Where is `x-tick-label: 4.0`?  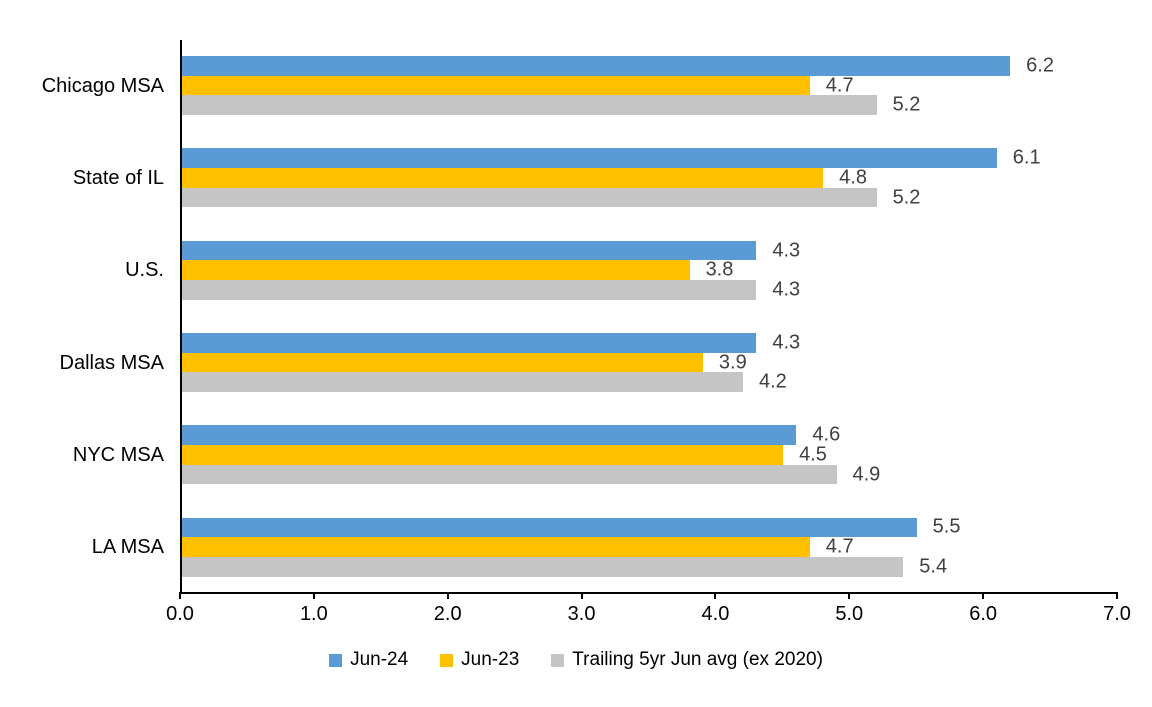
x-tick-label: 4.0 is located at coordinates (715, 614).